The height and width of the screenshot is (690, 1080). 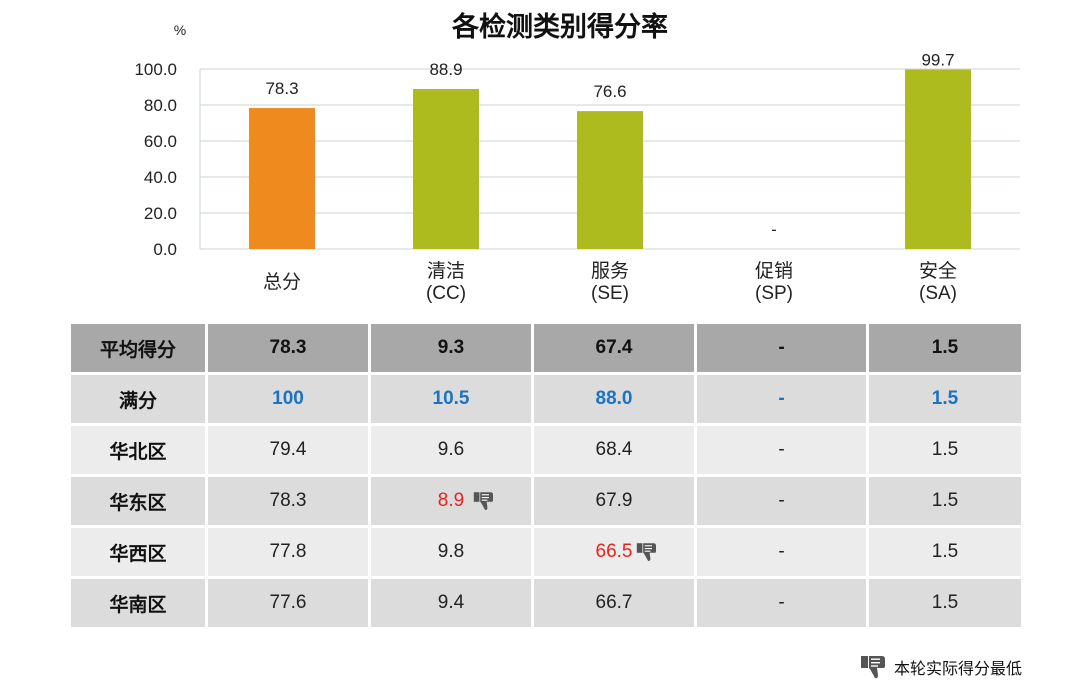 I want to click on cell-value: 77.6, so click(x=288, y=602).